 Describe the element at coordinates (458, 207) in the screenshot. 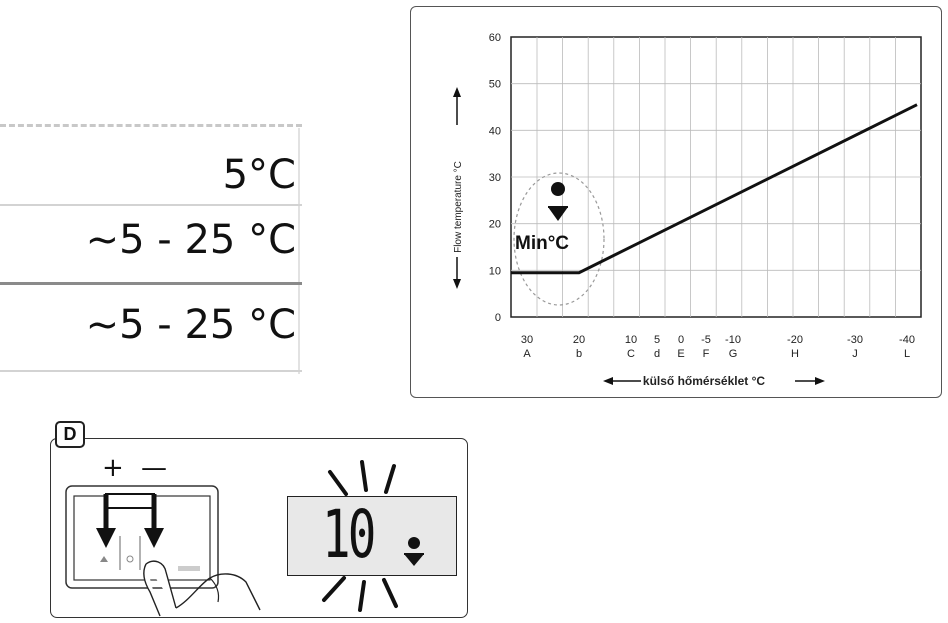

I see `y-axis-title: Flow temperature °C` at that location.